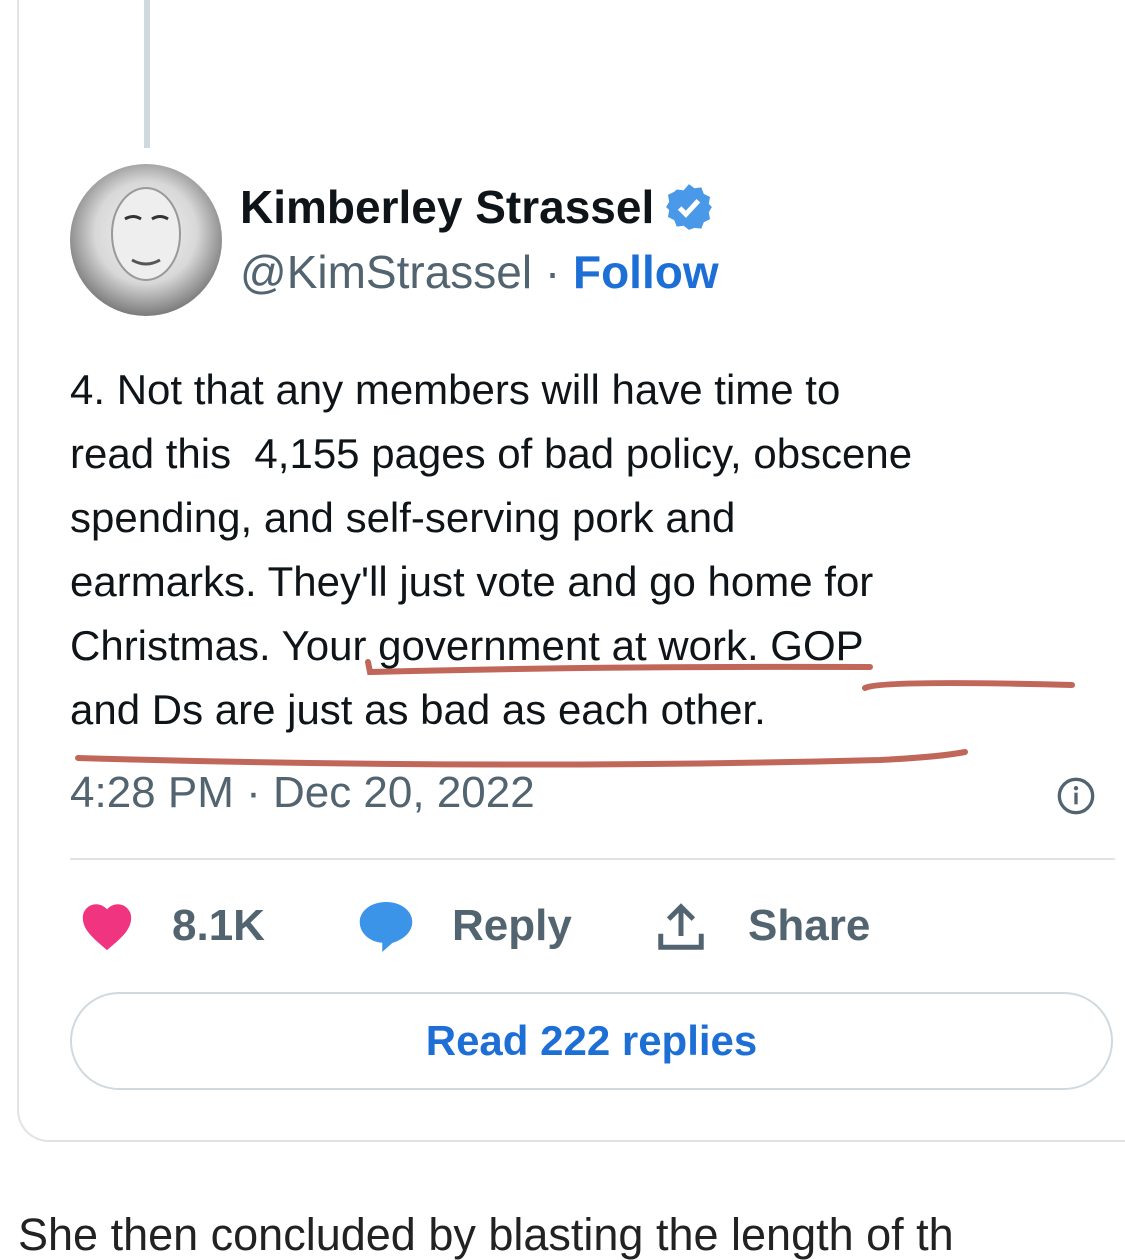  Describe the element at coordinates (592, 859) in the screenshot. I see `divider` at that location.